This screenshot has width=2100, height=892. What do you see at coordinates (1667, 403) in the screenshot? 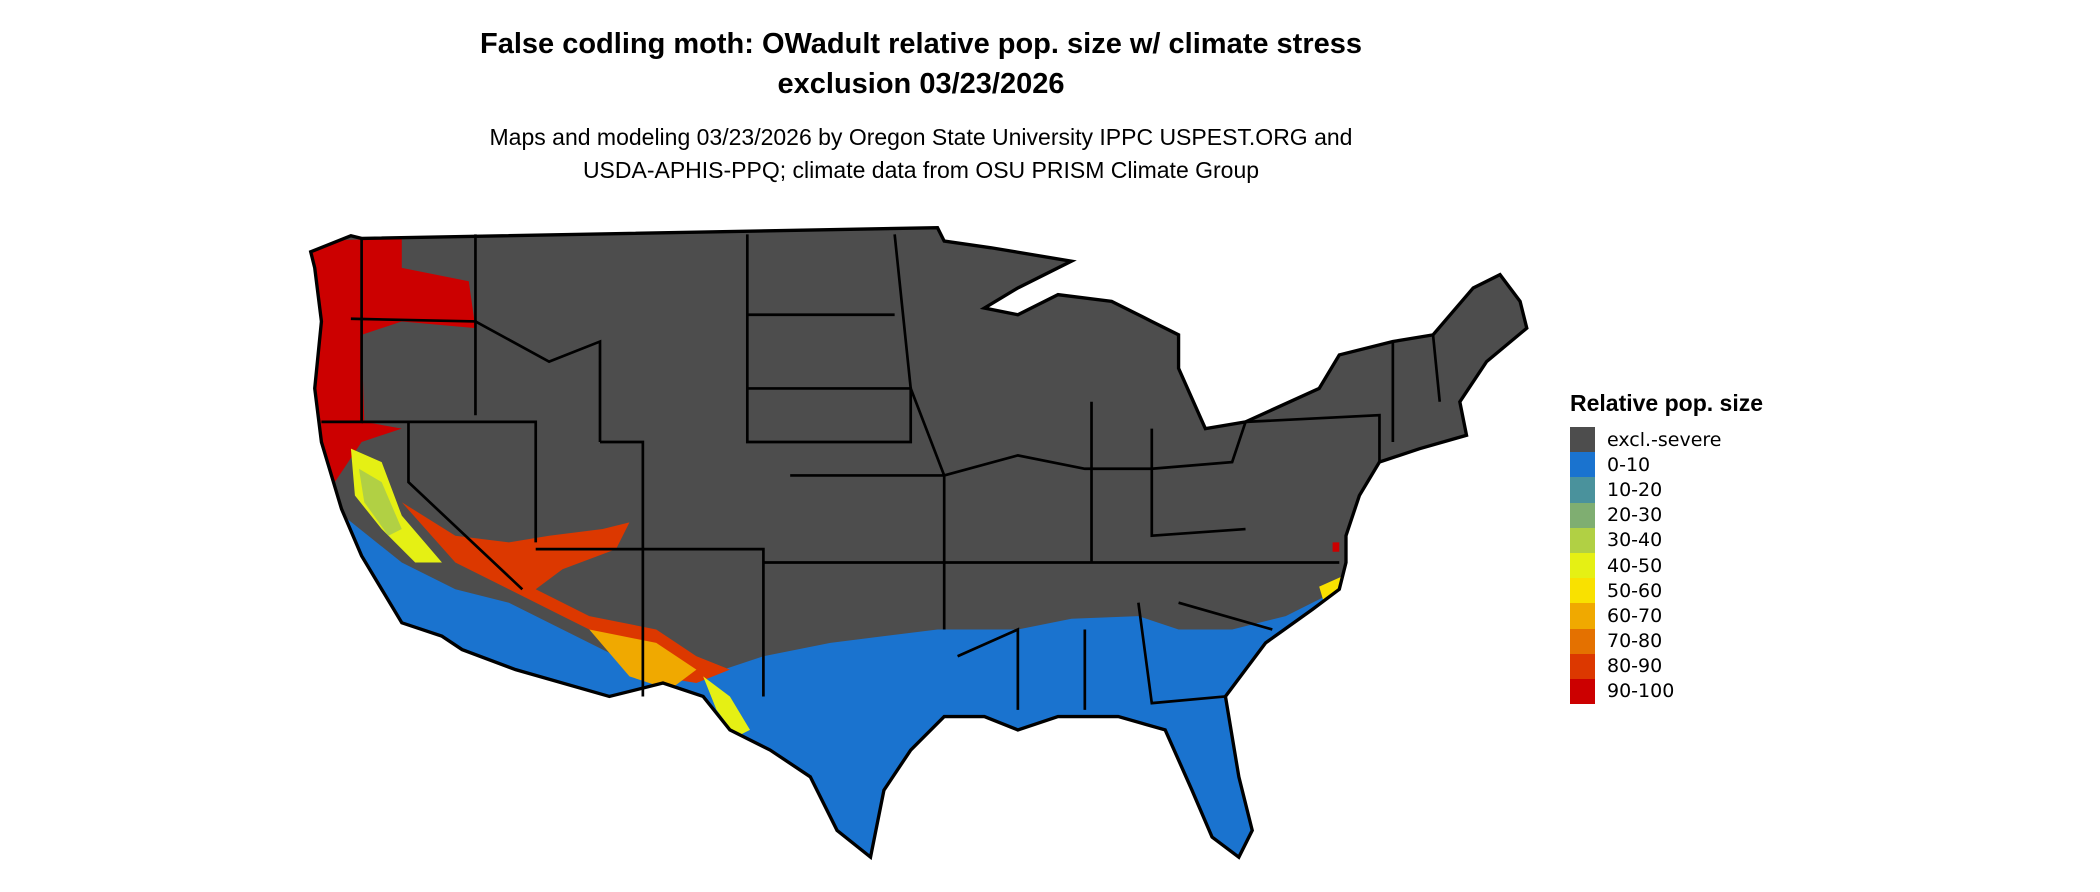
I see `legend-title: Relative pop. size` at bounding box center [1667, 403].